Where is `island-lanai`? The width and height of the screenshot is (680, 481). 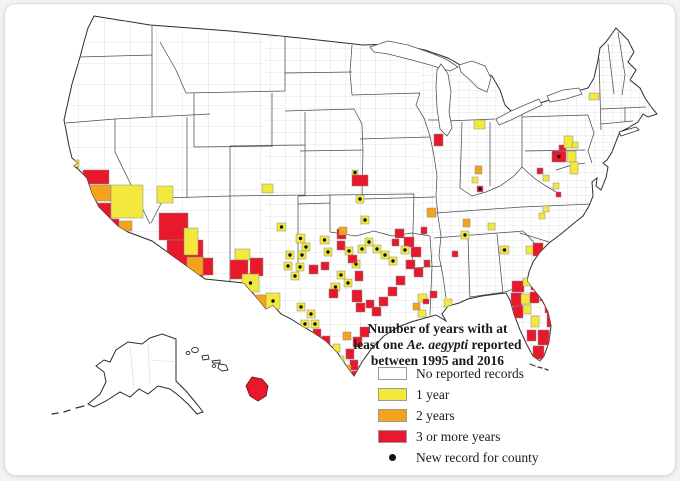
island-lanai is located at coordinates (214, 366).